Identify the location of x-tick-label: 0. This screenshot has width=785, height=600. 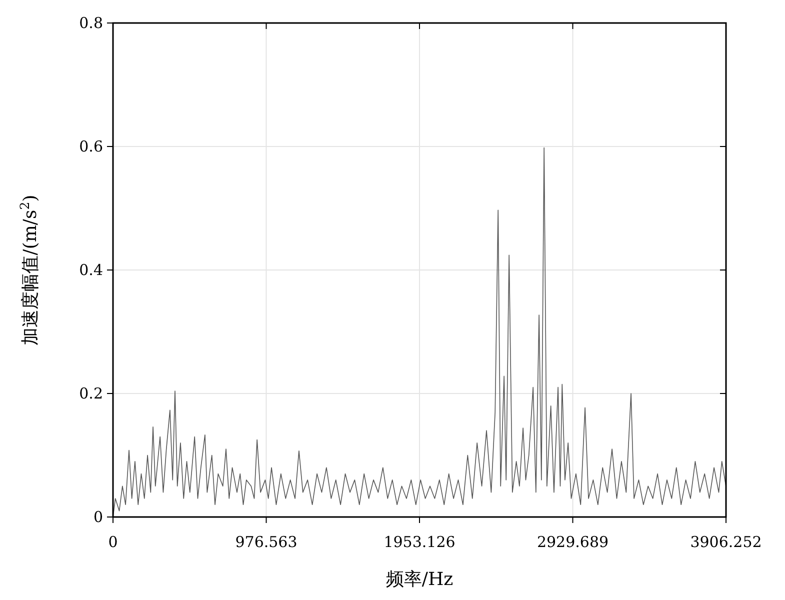
(113, 542).